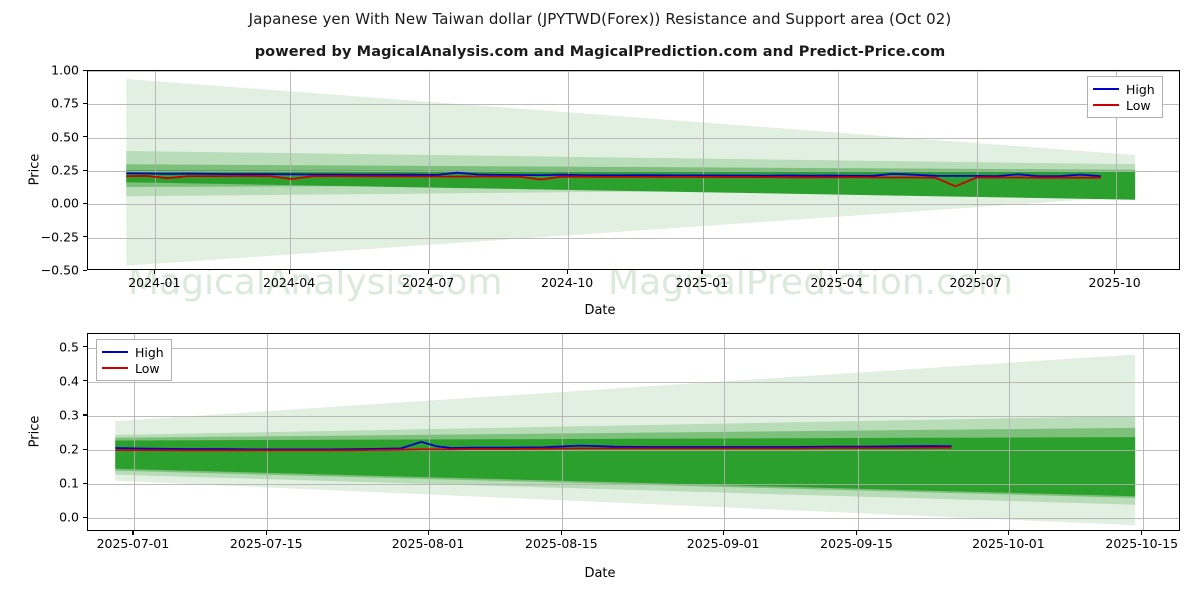 The height and width of the screenshot is (600, 1200). I want to click on y-tick-label: 0.4, so click(69, 381).